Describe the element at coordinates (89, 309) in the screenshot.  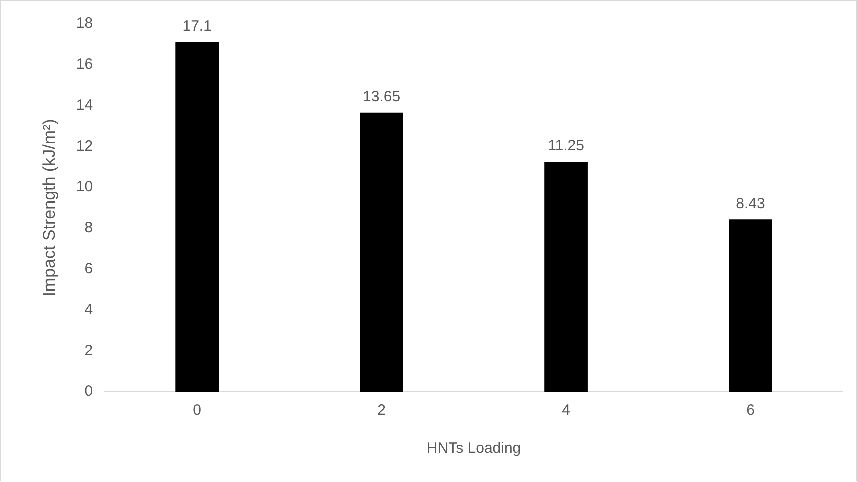
I see `y-tick-label: 4` at that location.